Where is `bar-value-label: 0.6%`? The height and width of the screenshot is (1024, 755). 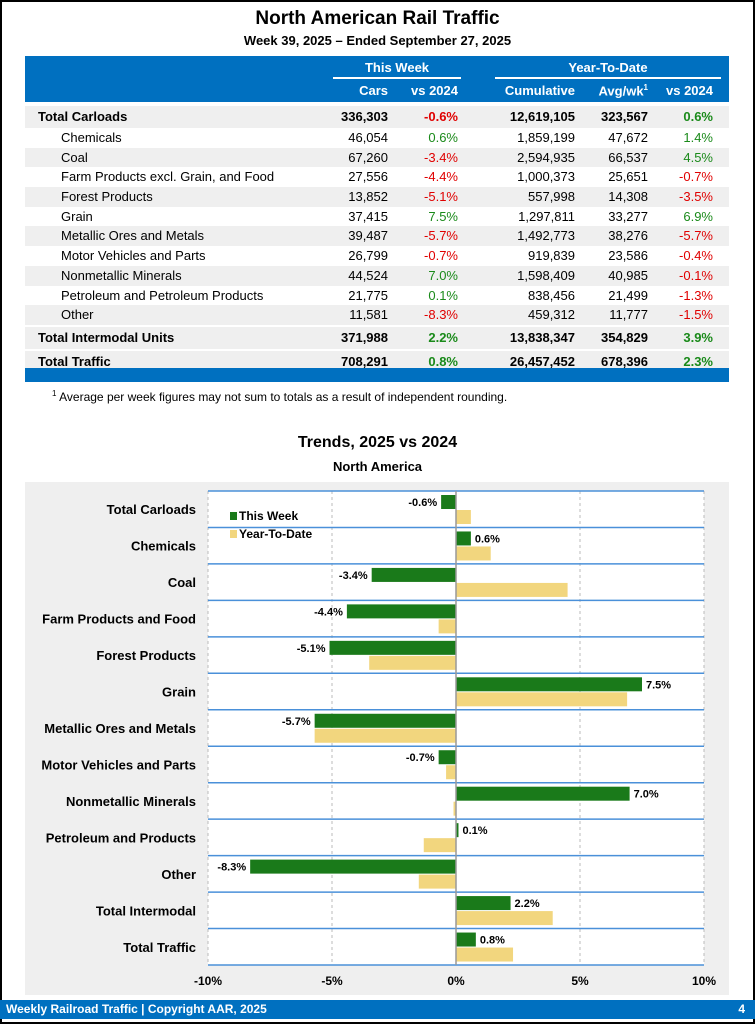
bar-value-label: 0.6% is located at coordinates (487, 539).